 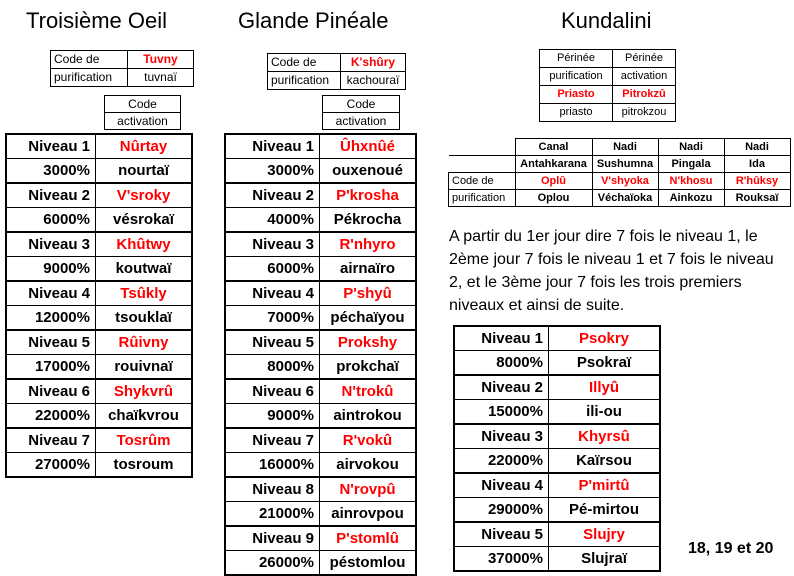 What do you see at coordinates (644, 112) in the screenshot?
I see `perinee-pron: pitrokzou` at bounding box center [644, 112].